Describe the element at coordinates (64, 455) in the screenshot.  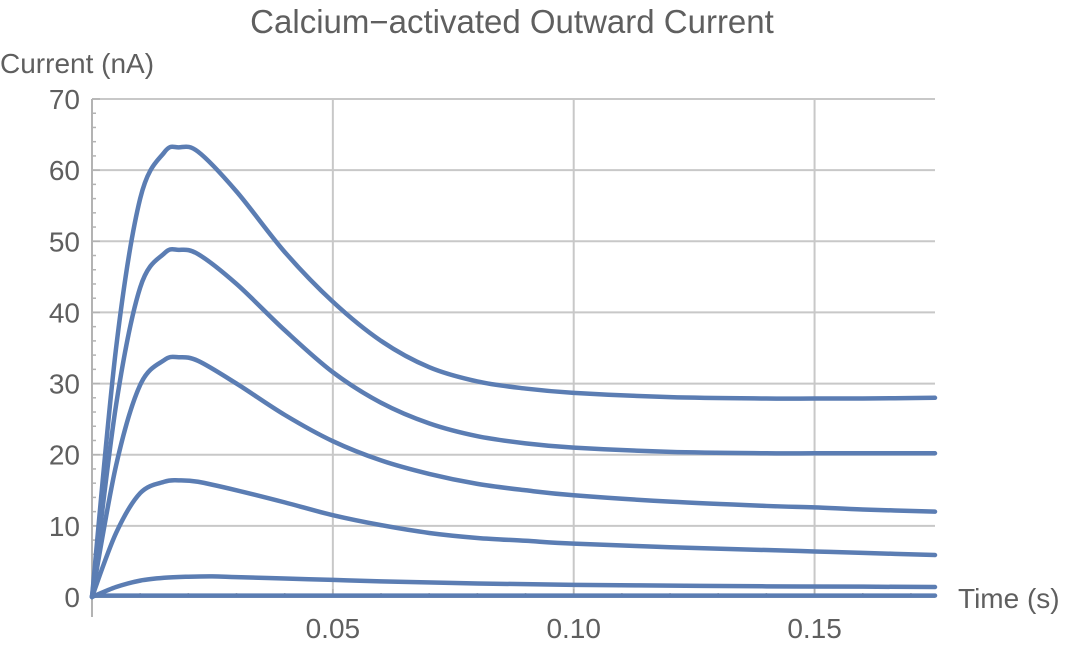
I see `y-tick-label: 20` at that location.